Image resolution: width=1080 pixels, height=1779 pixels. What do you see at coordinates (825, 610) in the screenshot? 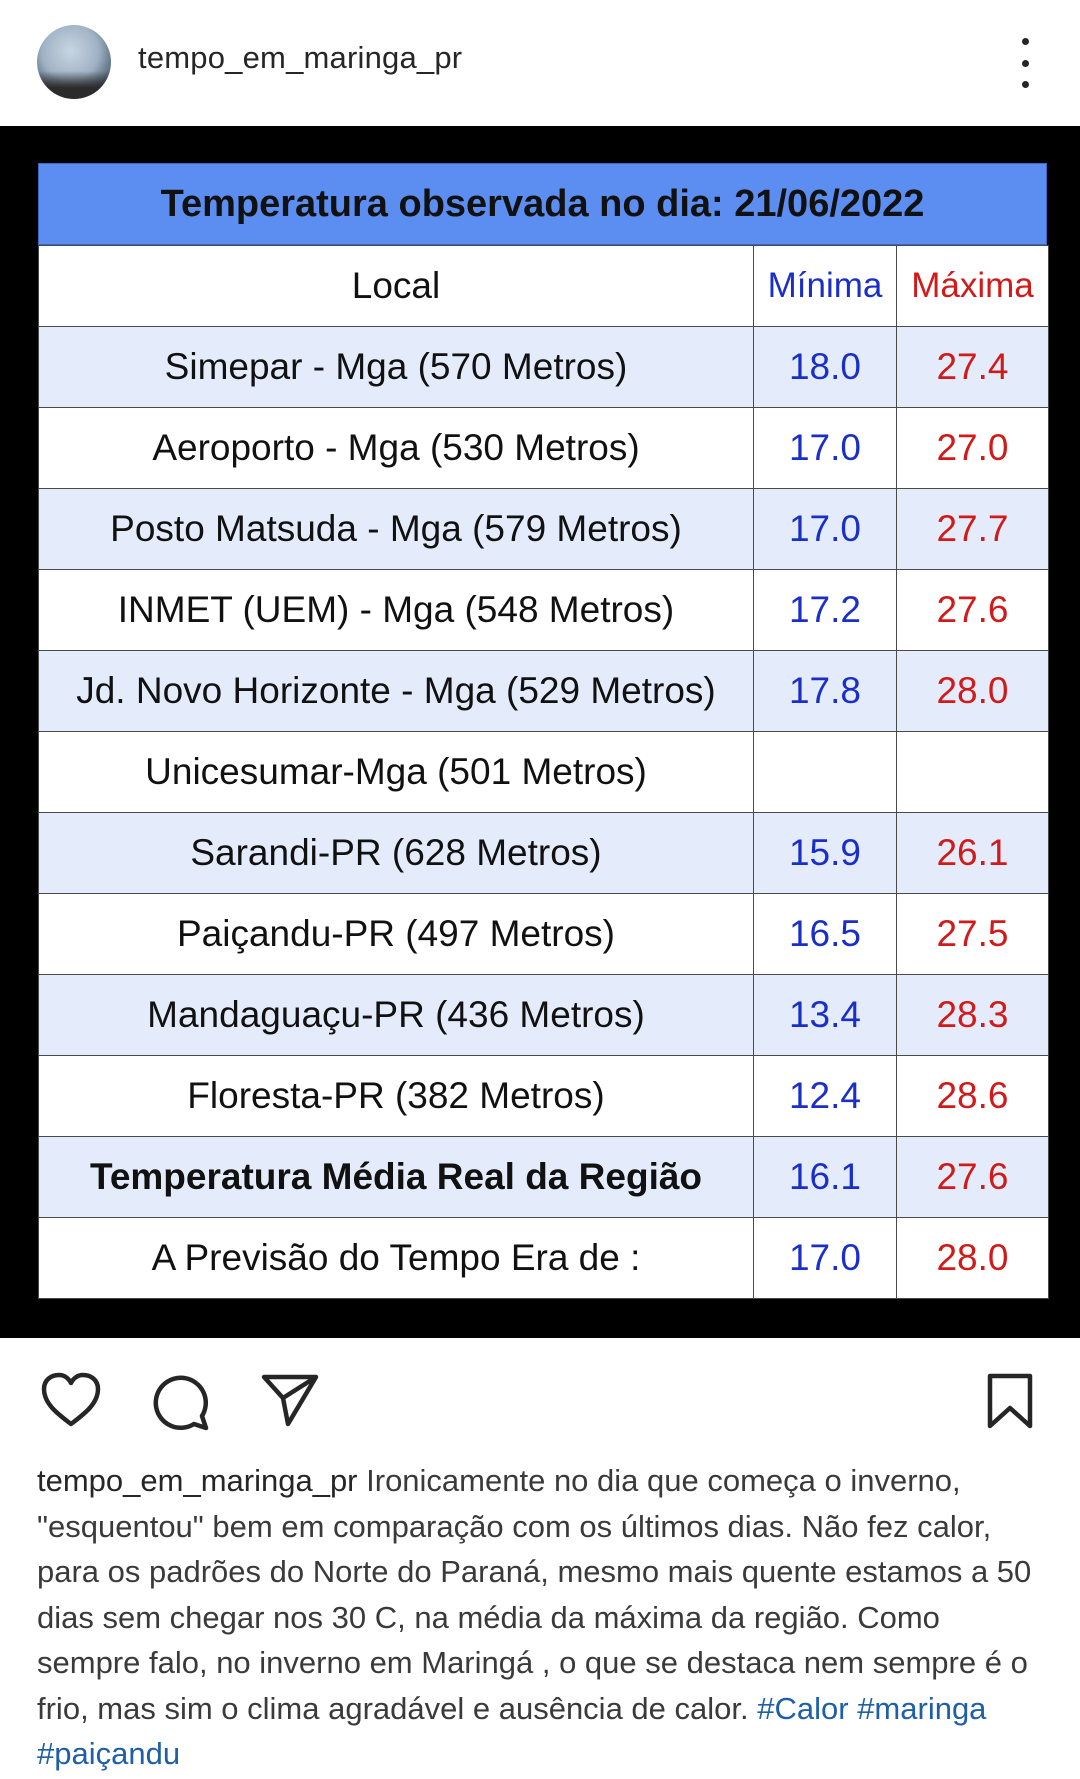
I see `min-cell: 17.2` at bounding box center [825, 610].